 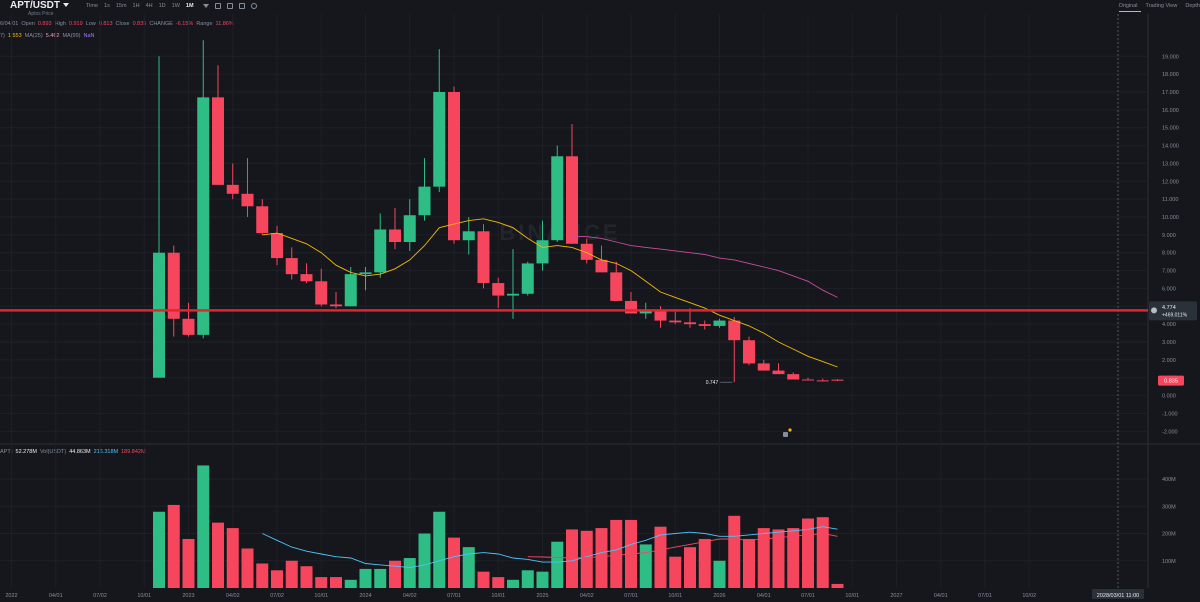 What do you see at coordinates (1161, 6) in the screenshot?
I see `view-trading-view: Trading View` at bounding box center [1161, 6].